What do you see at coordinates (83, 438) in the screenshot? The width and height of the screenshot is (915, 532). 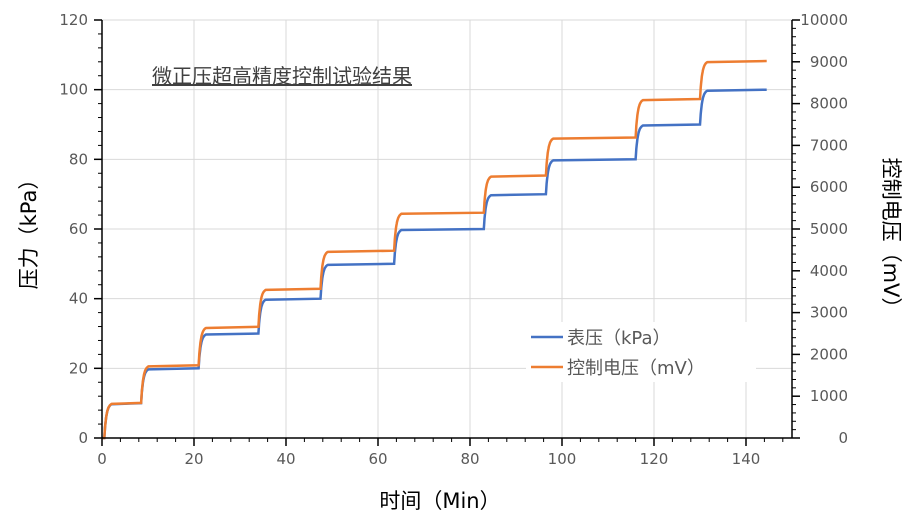 I see `y-tick-label: 0` at bounding box center [83, 438].